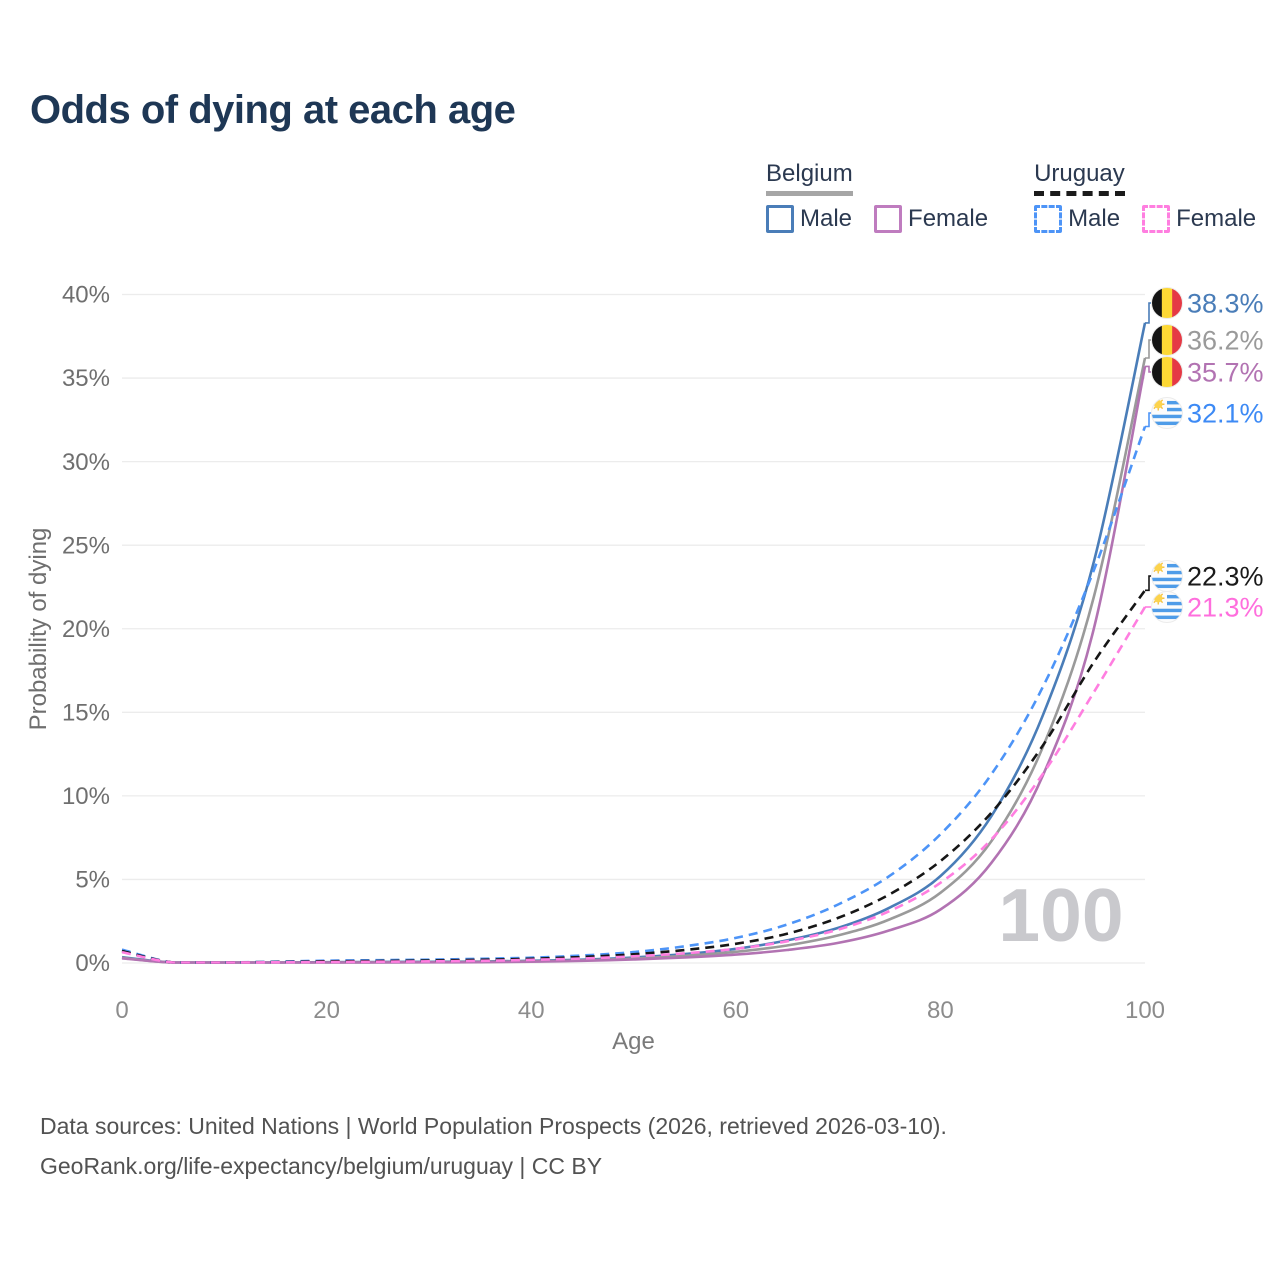  What do you see at coordinates (888, 219) in the screenshot?
I see `belgium-female-swatch-icon` at bounding box center [888, 219].